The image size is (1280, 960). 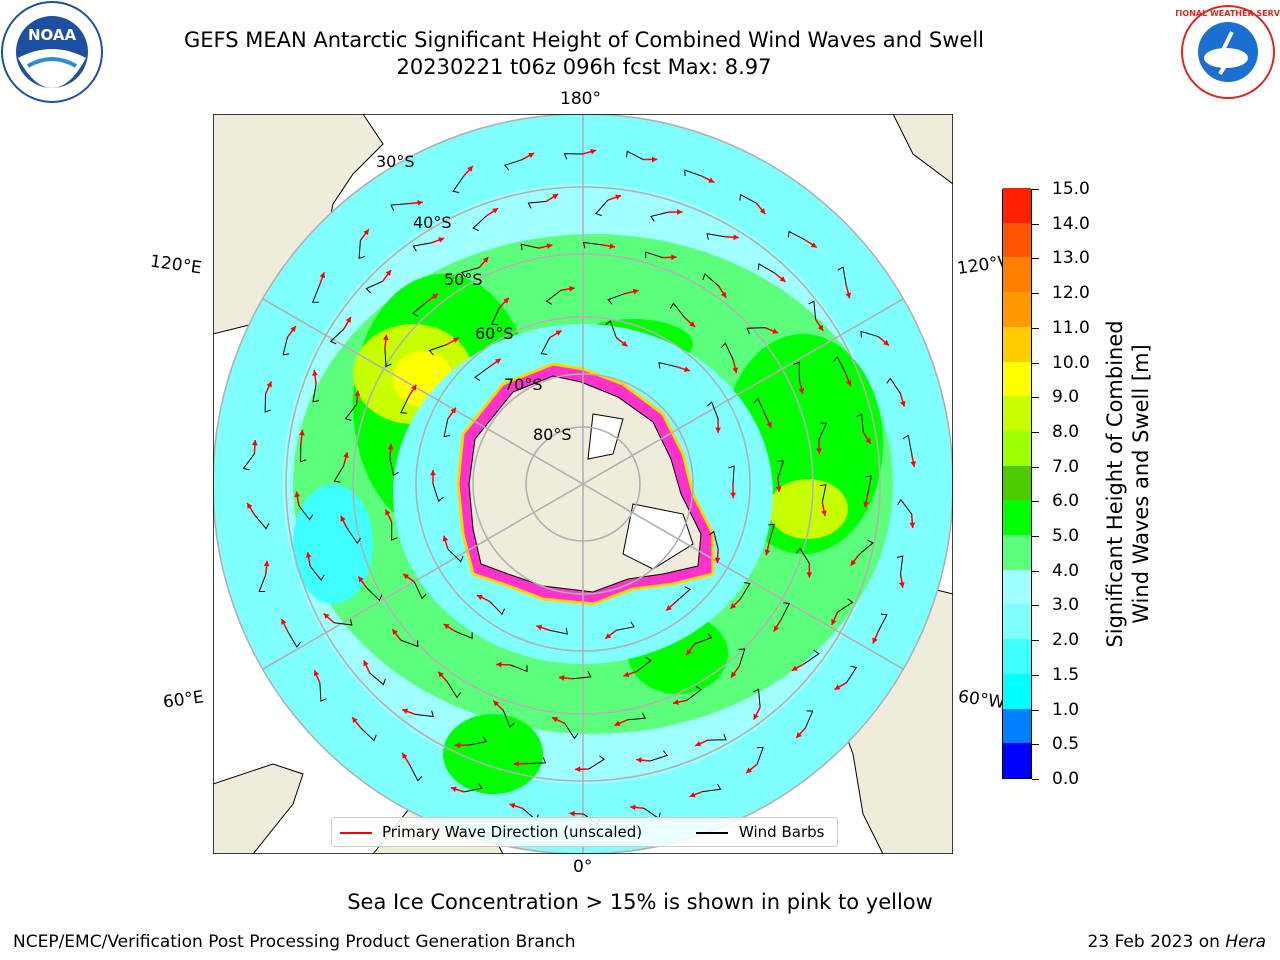 What do you see at coordinates (1066, 536) in the screenshot?
I see `colorbar-tick-label: 5.0` at bounding box center [1066, 536].